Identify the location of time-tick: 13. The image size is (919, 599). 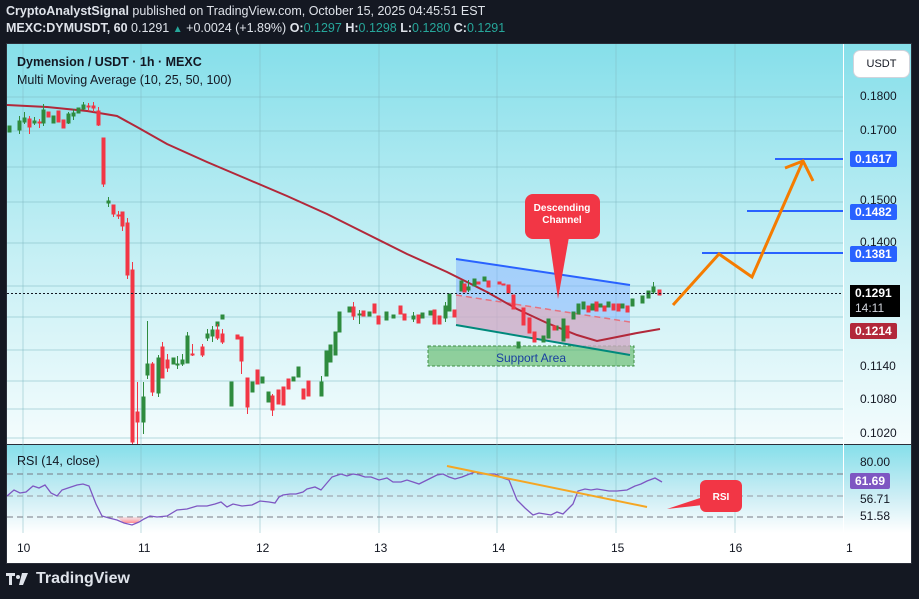
(381, 548).